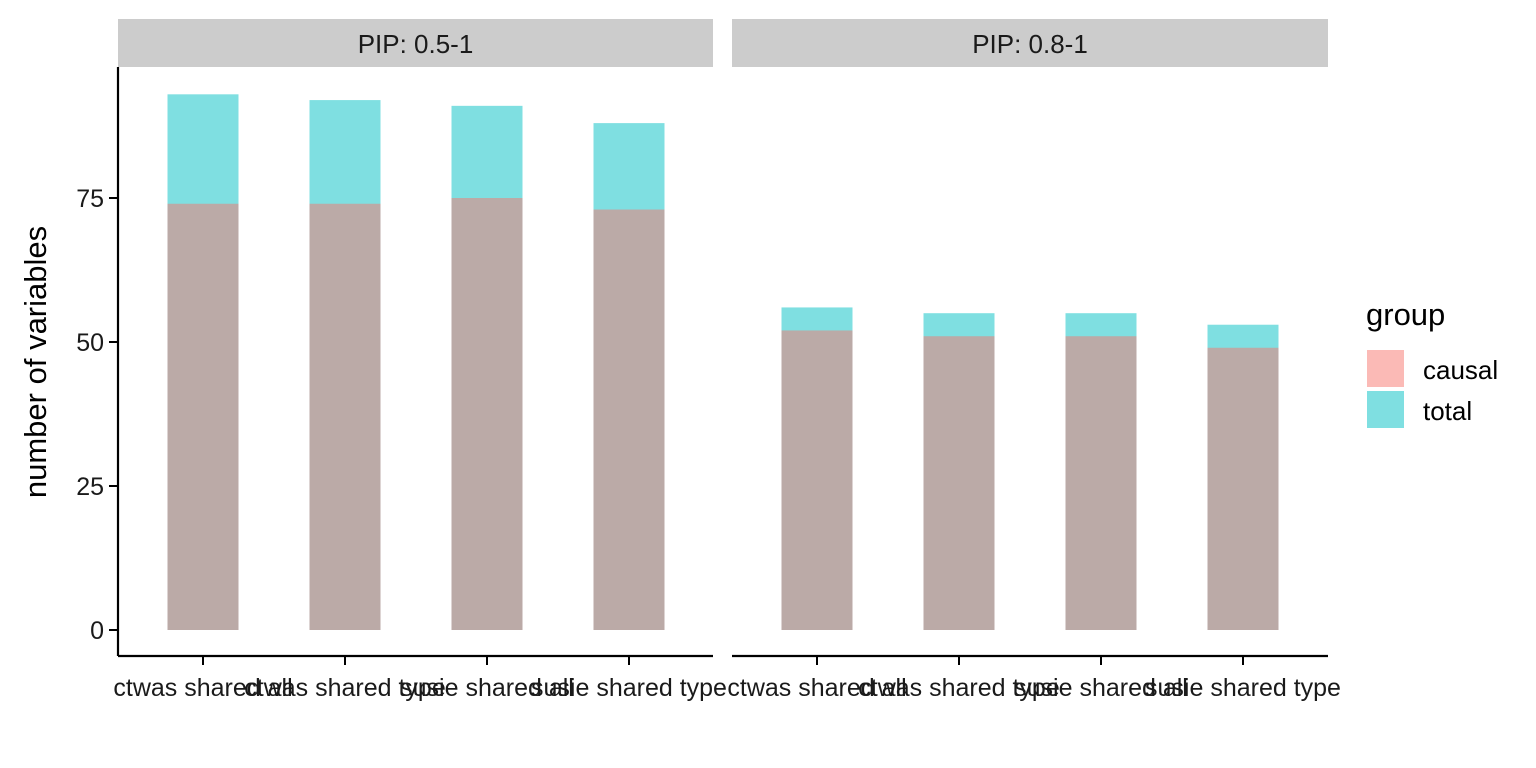  Describe the element at coordinates (90, 343) in the screenshot. I see `y-tick-label: 50` at that location.